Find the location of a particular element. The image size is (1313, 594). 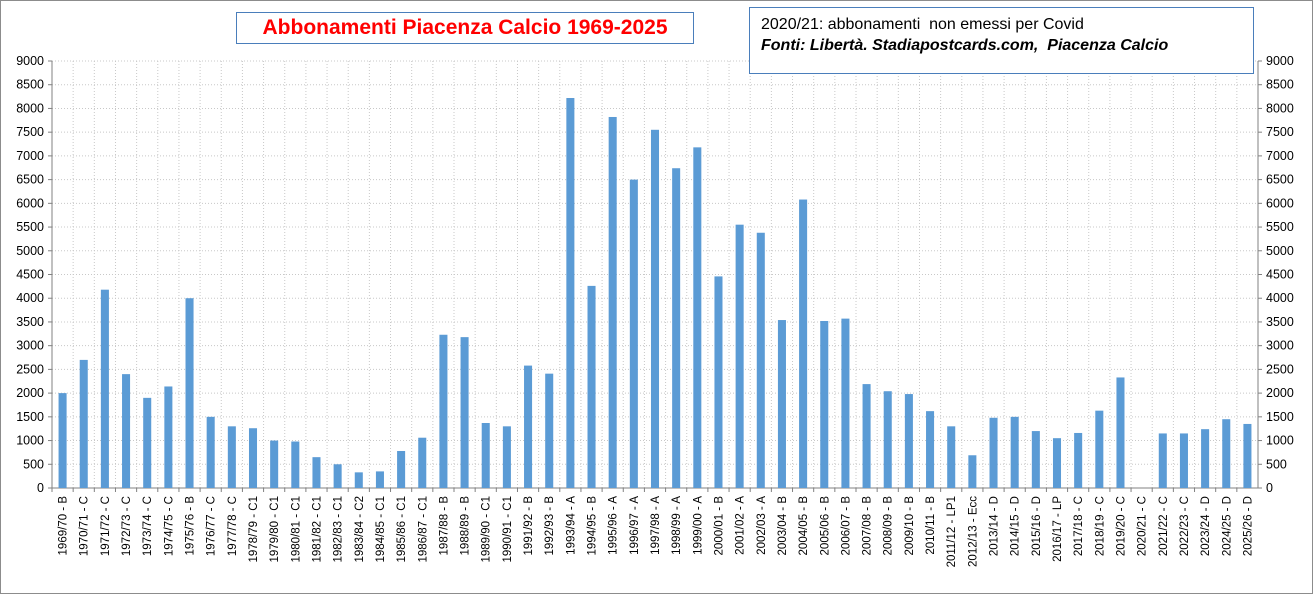

y-tick-label-left: 8000 is located at coordinates (30, 108).